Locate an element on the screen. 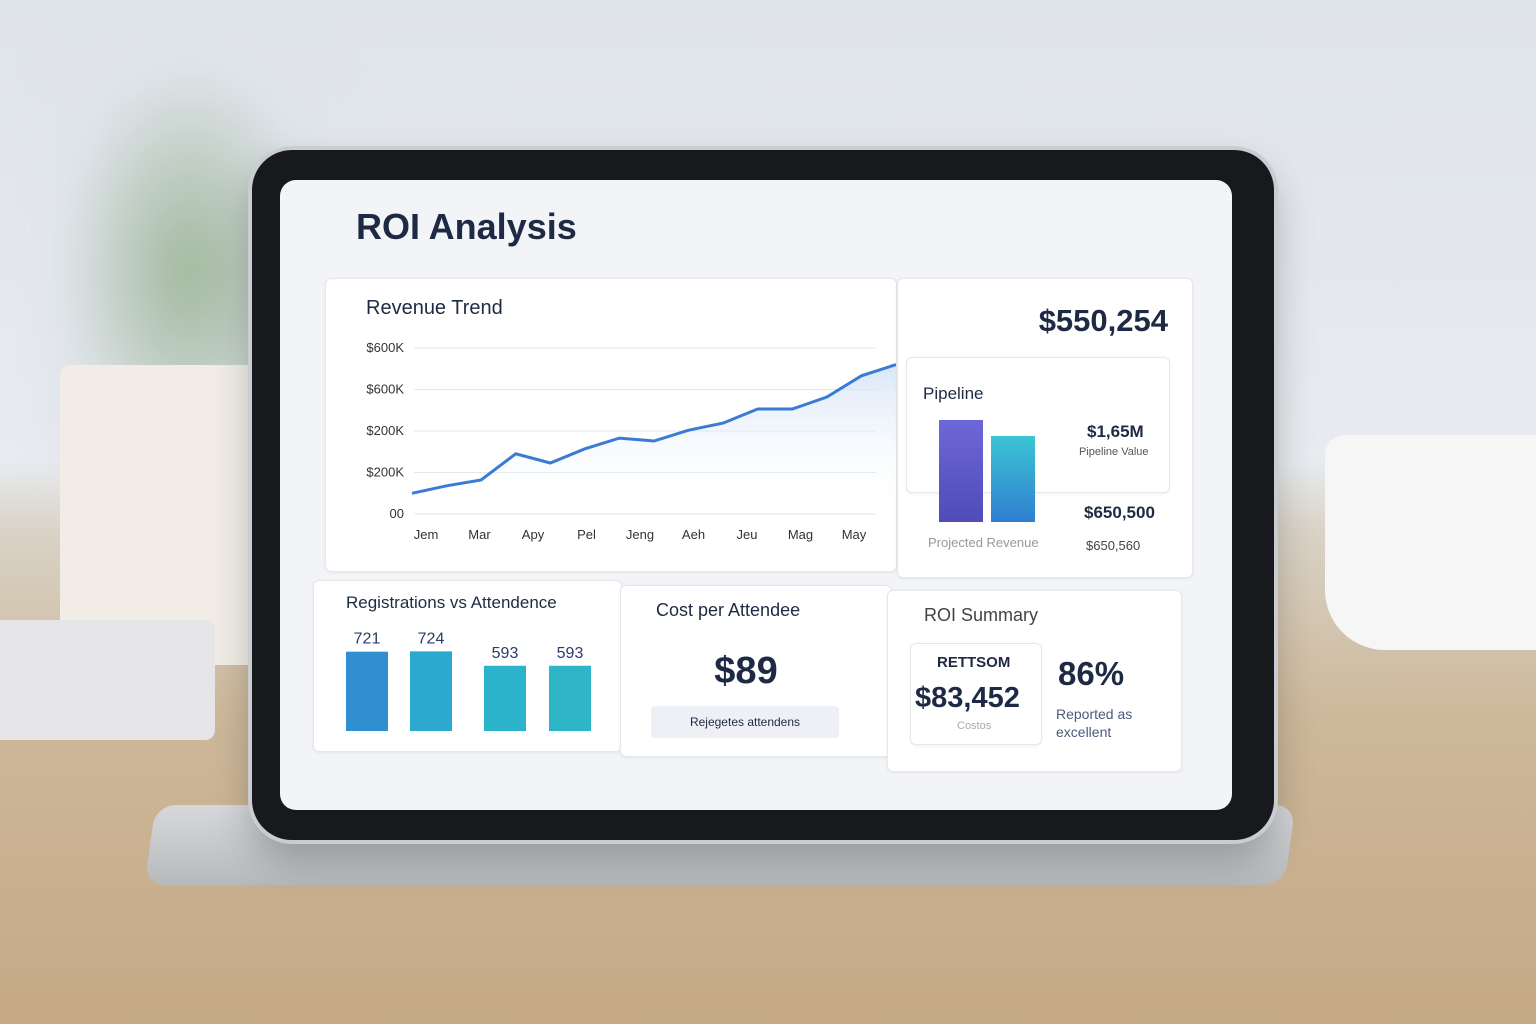 This screenshot has width=1536, height=1024. x-tick-label: May is located at coordinates (854, 534).